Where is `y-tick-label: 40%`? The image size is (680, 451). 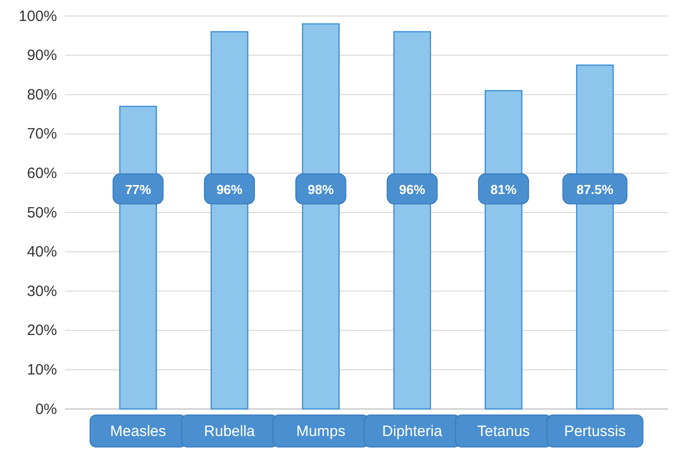
y-tick-label: 40% is located at coordinates (41, 252).